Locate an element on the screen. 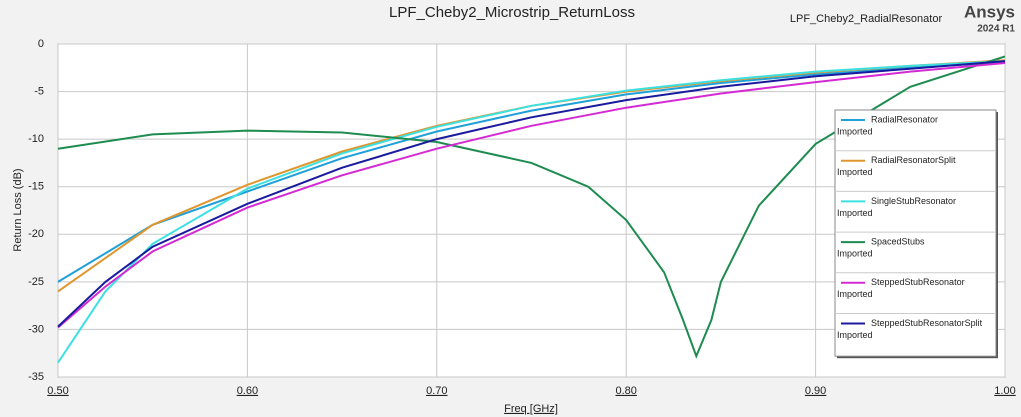 The image size is (1021, 417). y-axis-label: Return Loss (dB) is located at coordinates (18, 209).